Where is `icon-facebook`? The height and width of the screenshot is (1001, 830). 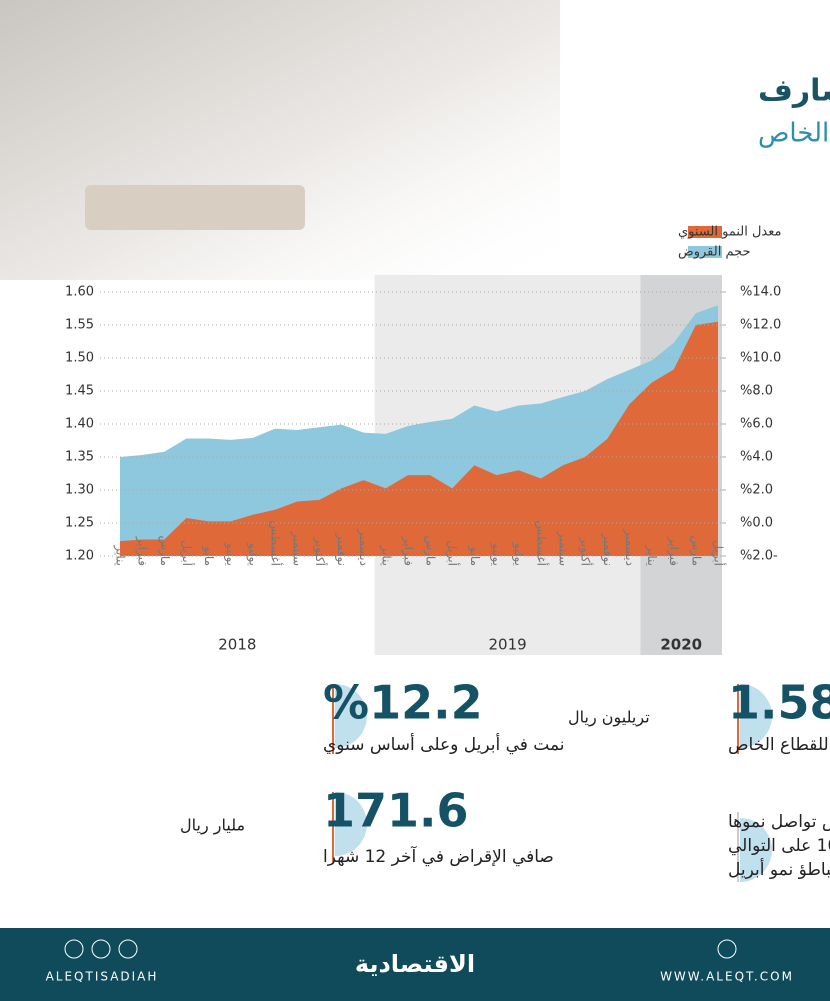 icon-facebook is located at coordinates (101, 949).